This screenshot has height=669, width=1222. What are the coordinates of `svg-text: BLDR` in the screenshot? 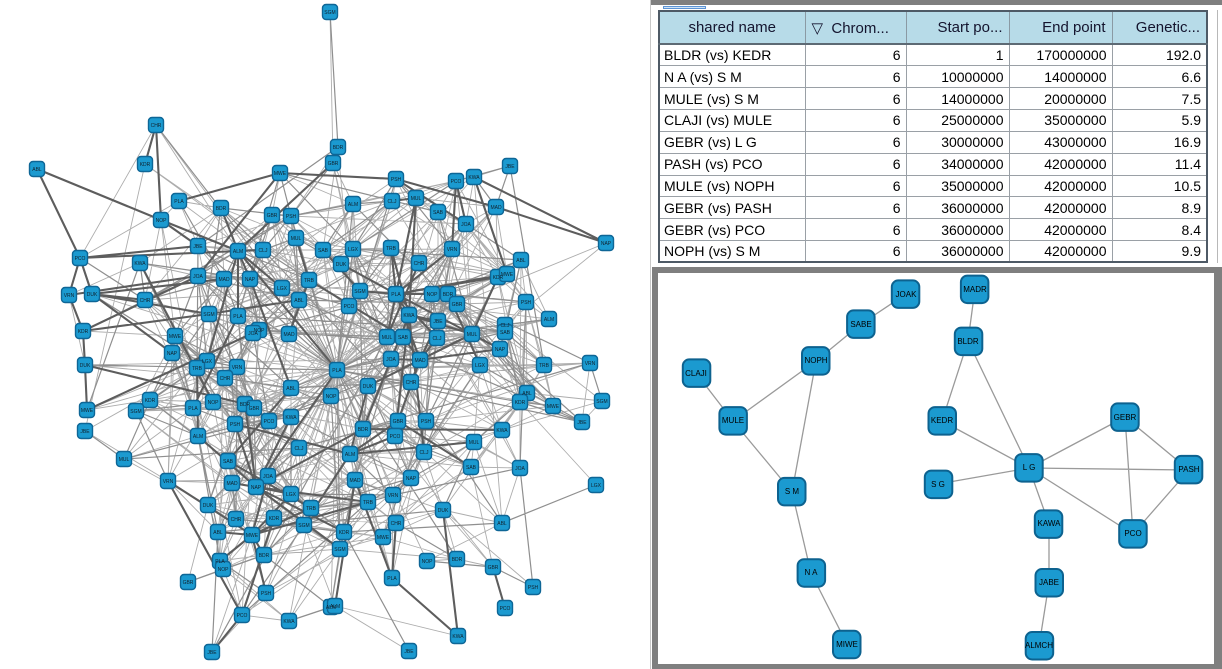 It's located at (968, 341).